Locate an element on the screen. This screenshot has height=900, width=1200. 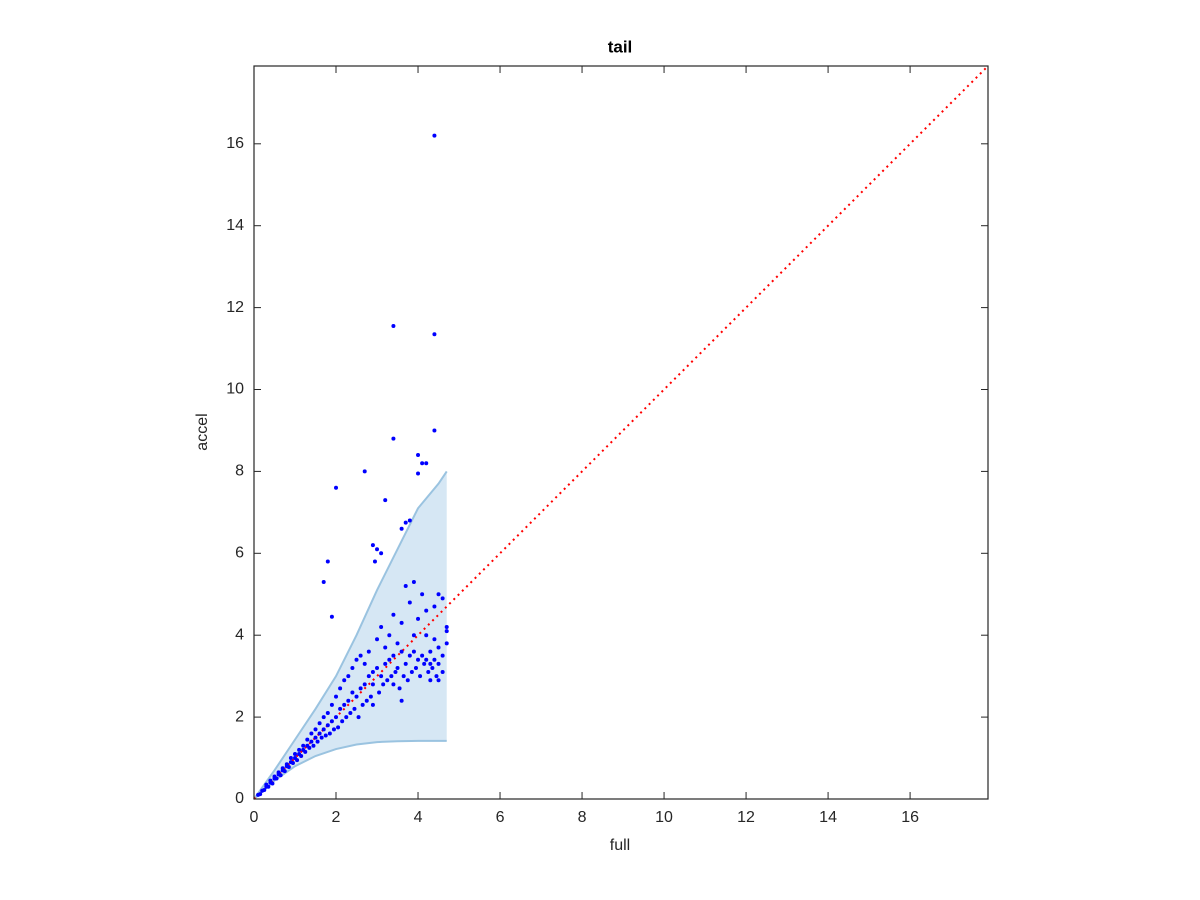
y-tick-label: 12 is located at coordinates (235, 307).